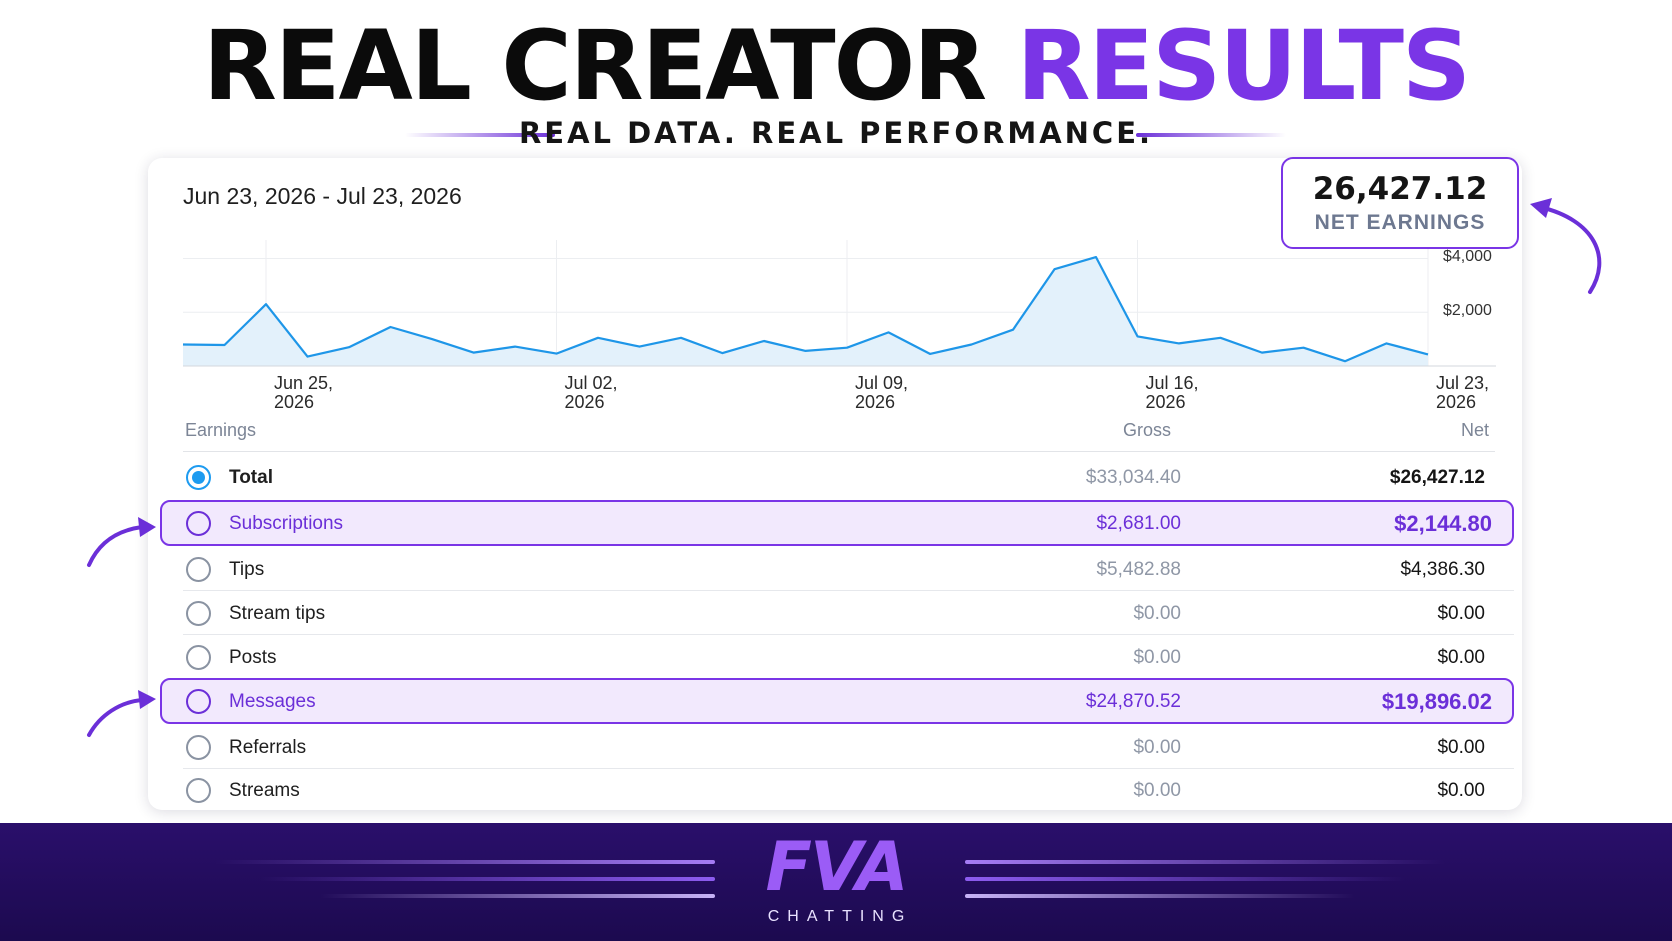 Image resolution: width=1672 pixels, height=941 pixels. What do you see at coordinates (840, 916) in the screenshot?
I see `brand-logo-sub: CHATTING` at bounding box center [840, 916].